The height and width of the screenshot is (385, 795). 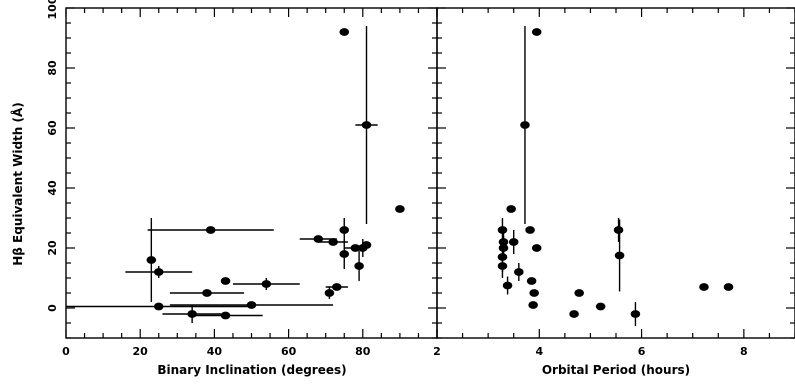 I want to click on y-tick-label: 40, so click(x=52, y=188).